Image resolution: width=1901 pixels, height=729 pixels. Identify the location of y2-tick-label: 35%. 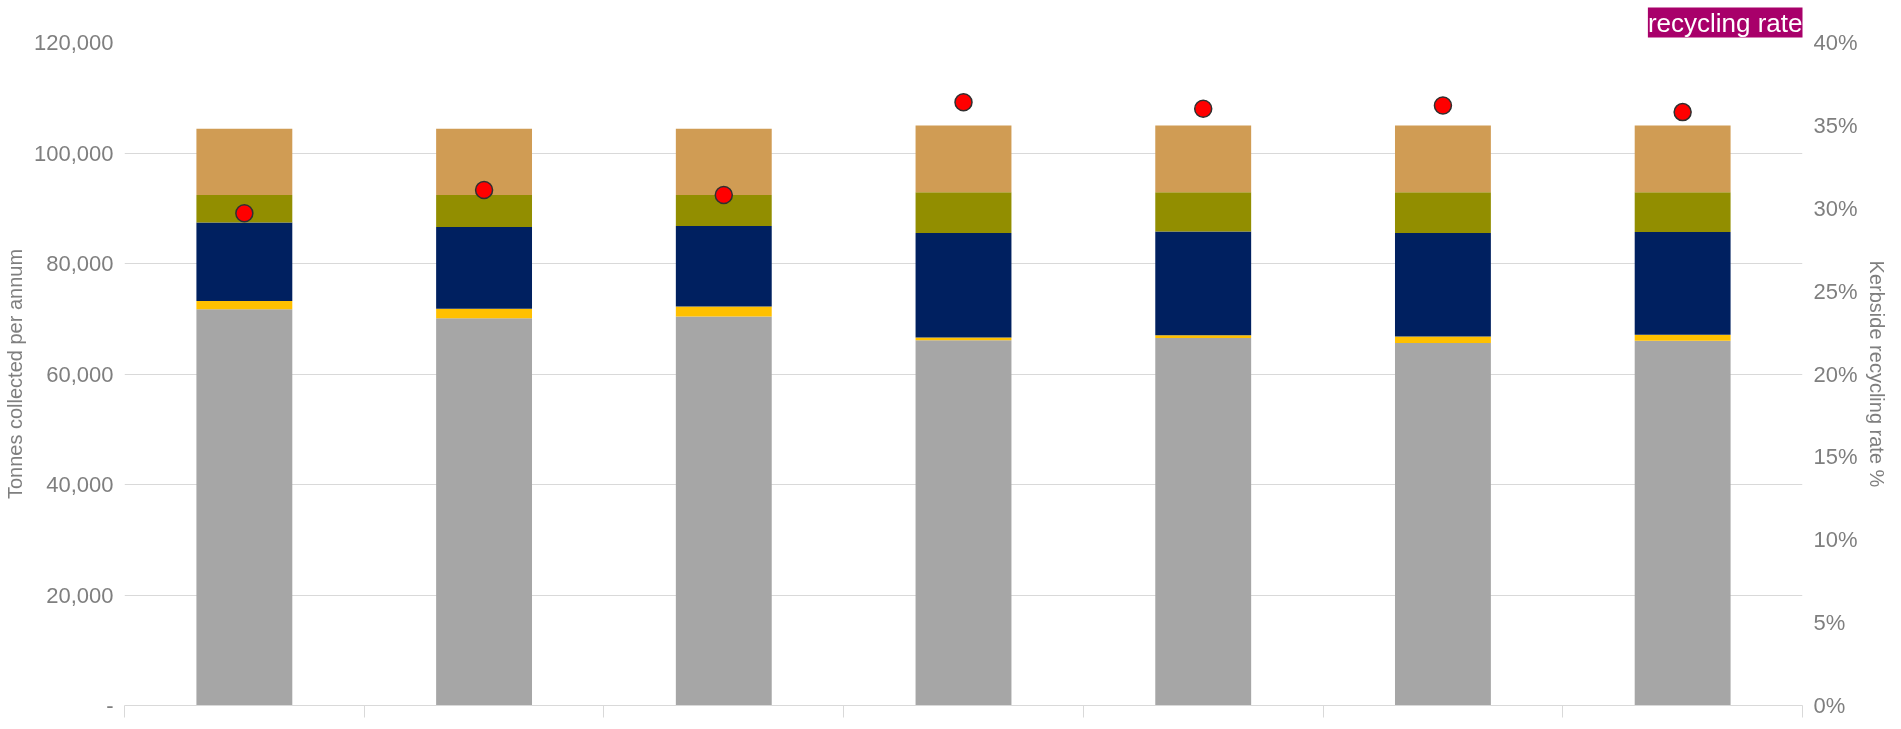
(1835, 125).